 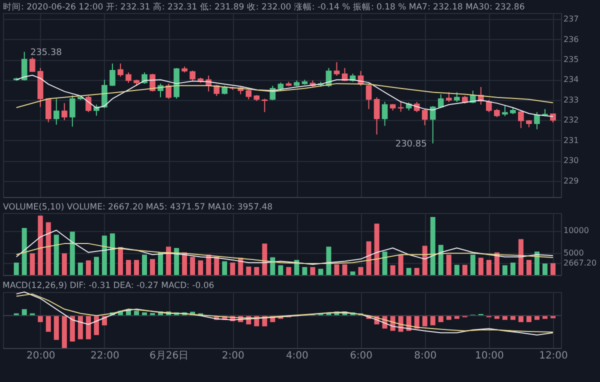 What do you see at coordinates (105, 356) in the screenshot?
I see `x-tick-label: 22:00` at bounding box center [105, 356].